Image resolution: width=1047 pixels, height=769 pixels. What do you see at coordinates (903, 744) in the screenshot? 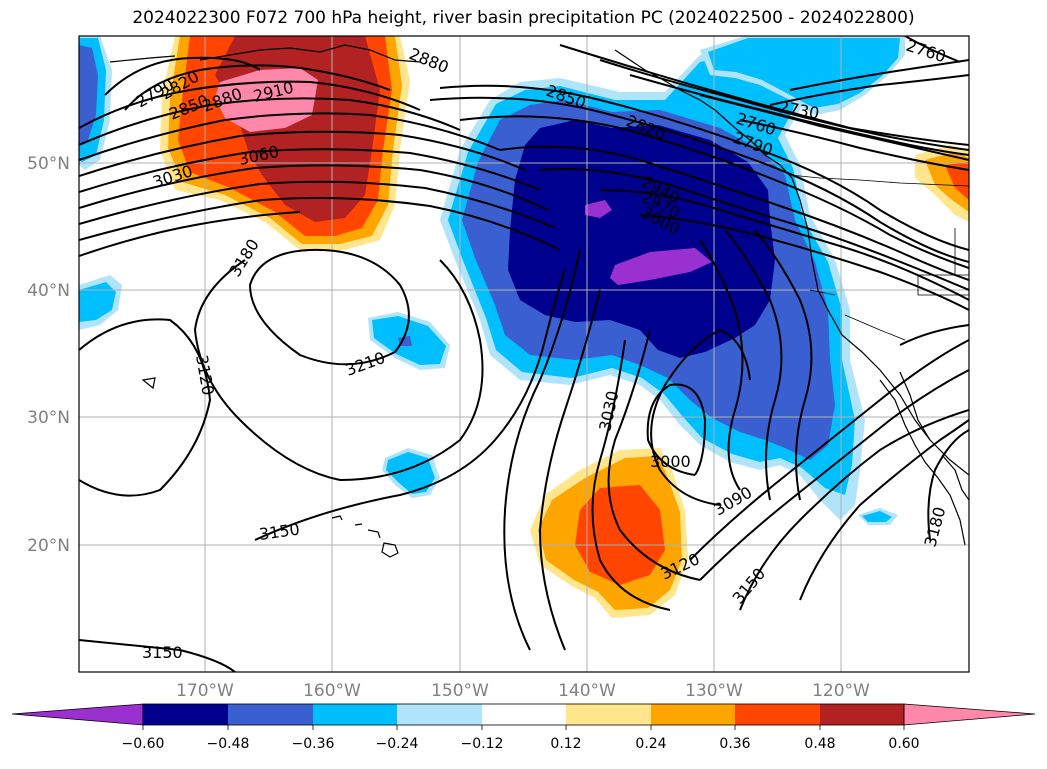
I see `colorbar-tick: 0.60` at bounding box center [903, 744].